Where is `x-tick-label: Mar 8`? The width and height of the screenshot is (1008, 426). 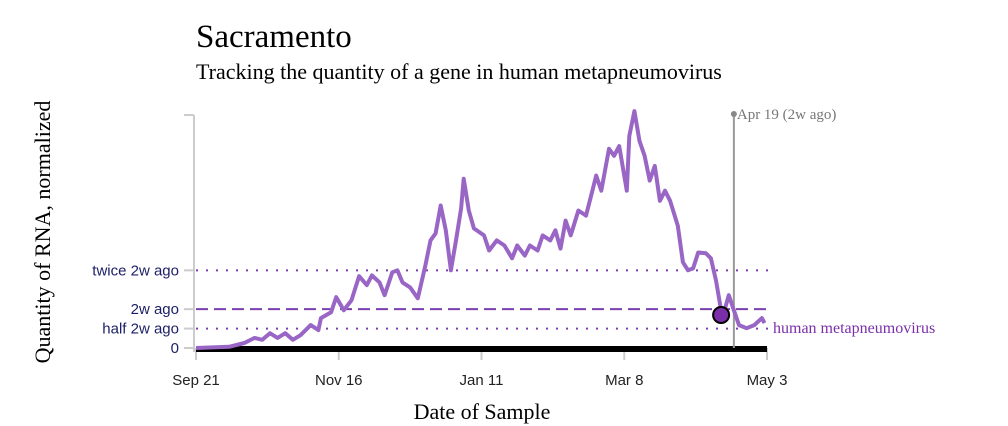
x-tick-label: Mar 8 is located at coordinates (624, 380).